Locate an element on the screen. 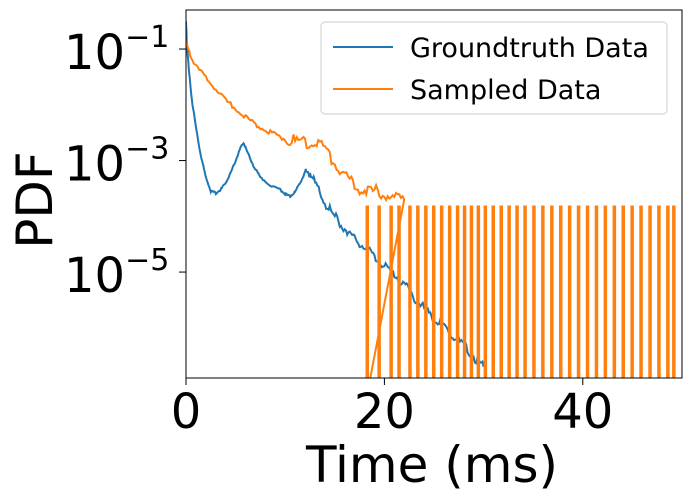 The height and width of the screenshot is (500, 691). y-tick-label: 10⁻³ is located at coordinates (116, 162).